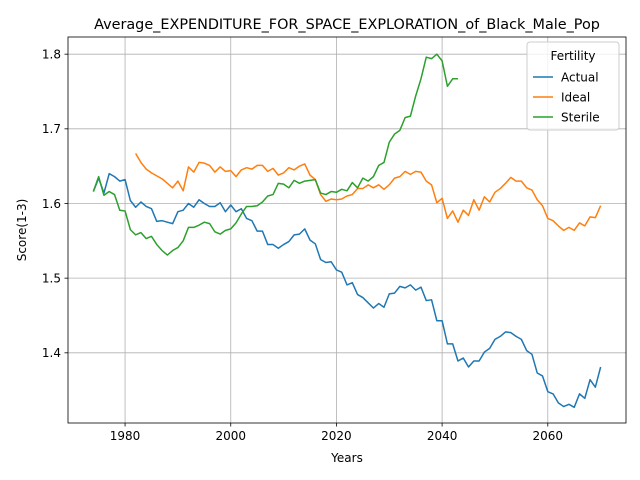 Image resolution: width=640 pixels, height=480 pixels. I want to click on y-tick-label: 1.6, so click(51, 204).